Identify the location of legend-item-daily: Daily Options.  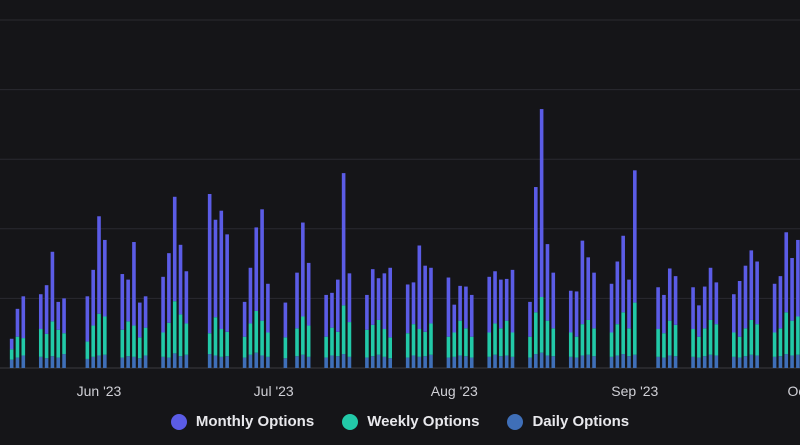
(568, 421).